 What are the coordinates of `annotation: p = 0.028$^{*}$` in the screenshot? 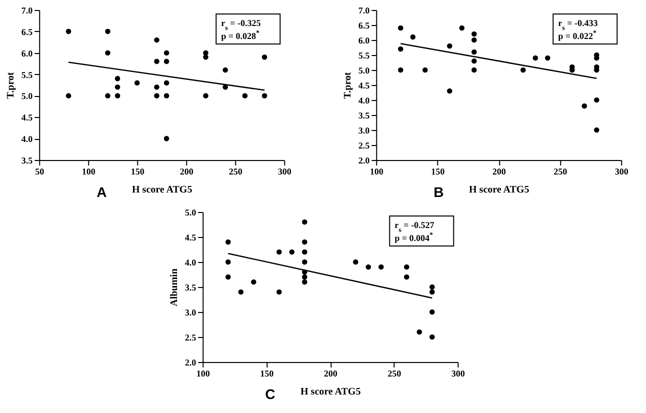 It's located at (240, 35).